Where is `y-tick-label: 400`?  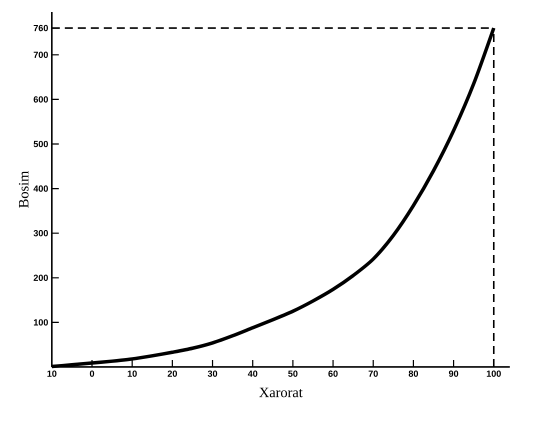 y-tick-label: 400 is located at coordinates (40, 188).